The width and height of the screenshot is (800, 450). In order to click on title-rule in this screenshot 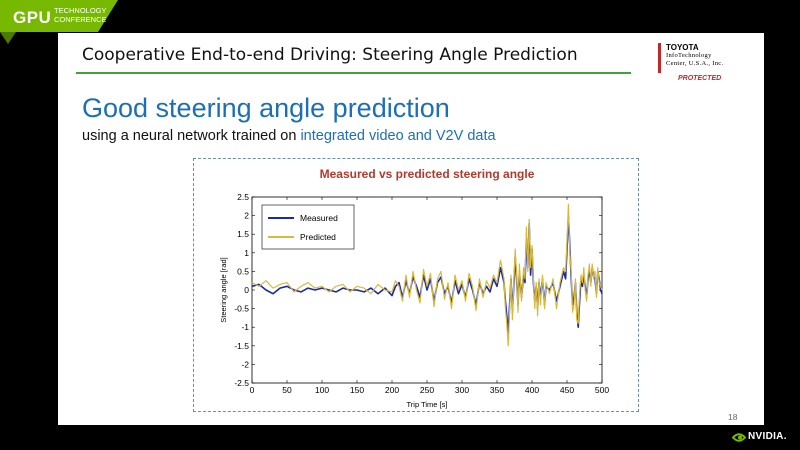, I will do `click(353, 73)`.